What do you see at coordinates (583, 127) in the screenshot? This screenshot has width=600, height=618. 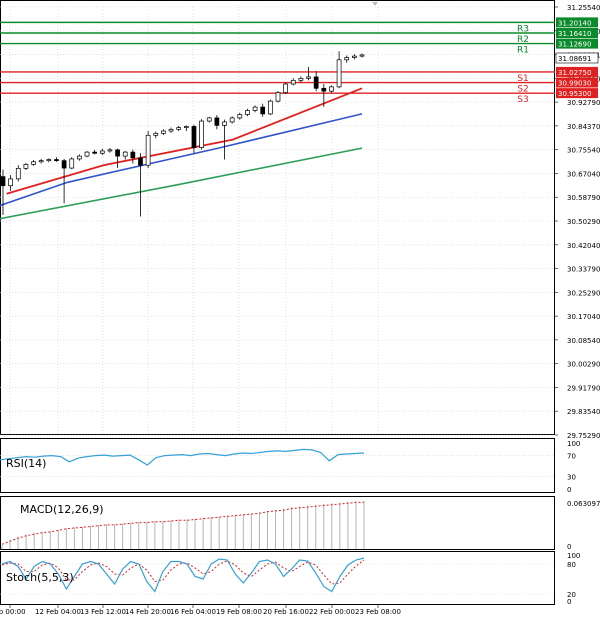 I see `y-tick-label: 30.84370` at bounding box center [583, 127].